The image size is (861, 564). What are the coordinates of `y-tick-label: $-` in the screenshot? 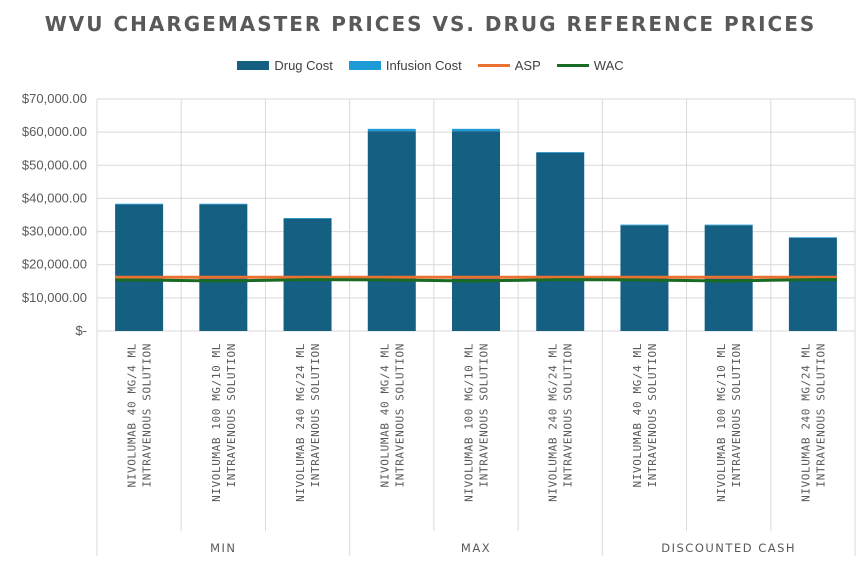 It's located at (81, 330).